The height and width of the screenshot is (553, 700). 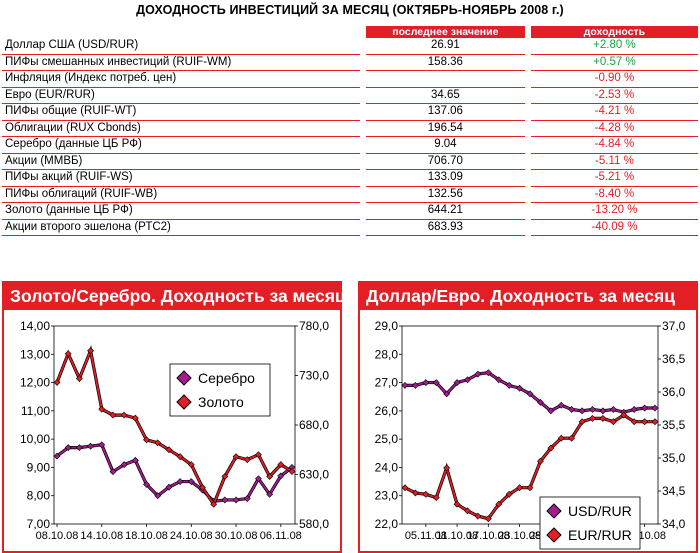 What do you see at coordinates (221, 402) in the screenshot?
I see `legend-label: Золото` at bounding box center [221, 402].